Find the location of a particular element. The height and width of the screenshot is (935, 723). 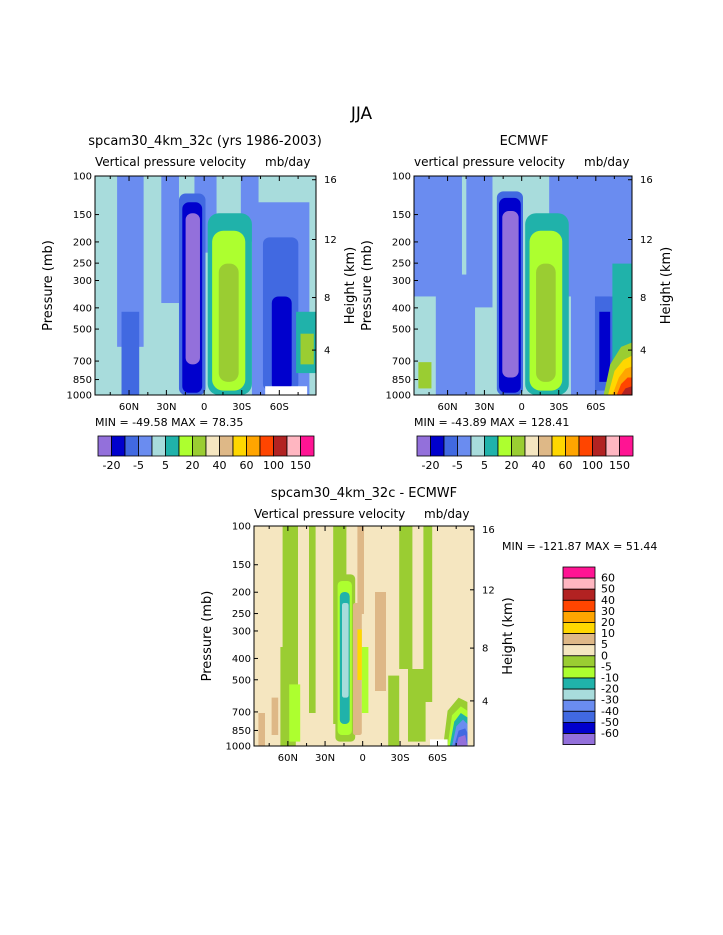

panel2-frame is located at coordinates (523, 285).